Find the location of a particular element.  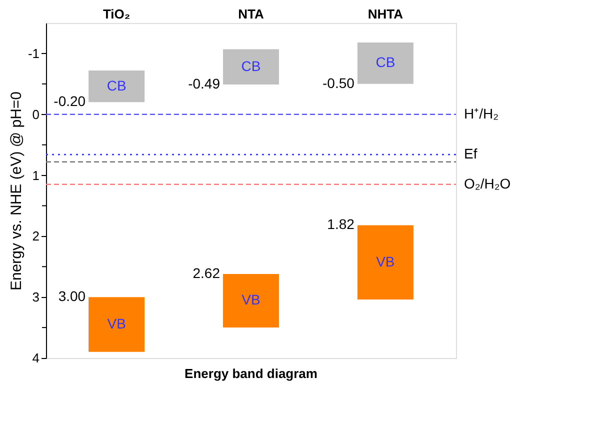

y-tick-label: 2 is located at coordinates (36, 236).